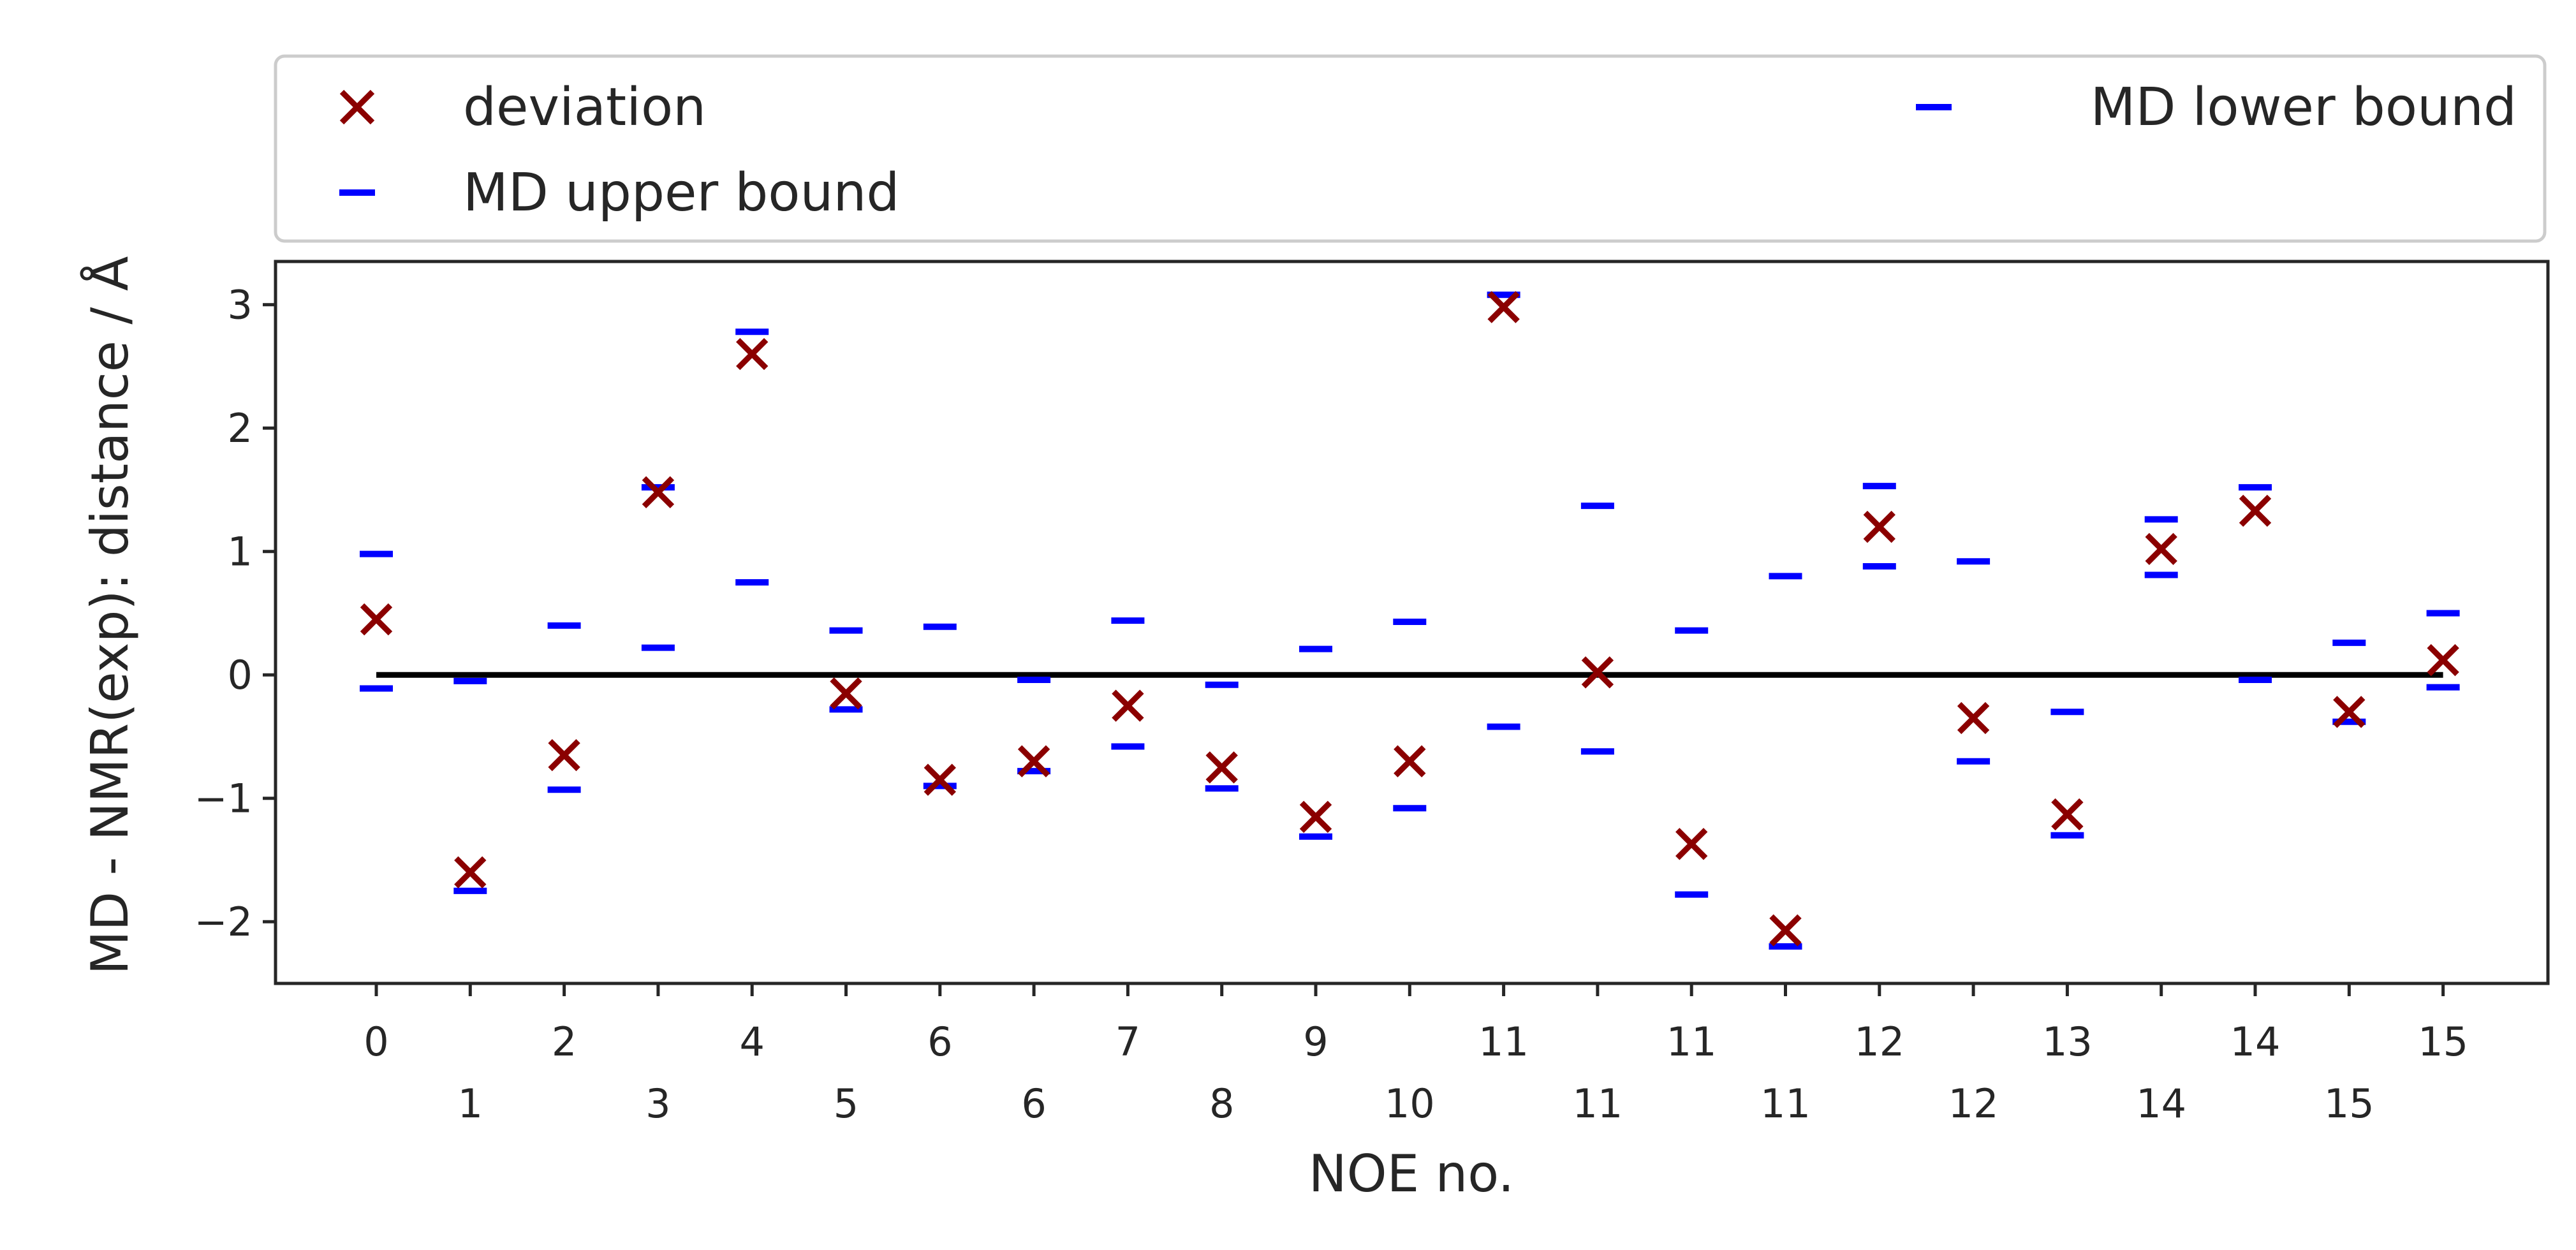 The width and height of the screenshot is (2576, 1250). Describe the element at coordinates (681, 193) in the screenshot. I see `legend-label-upper: MD upper bound` at that location.